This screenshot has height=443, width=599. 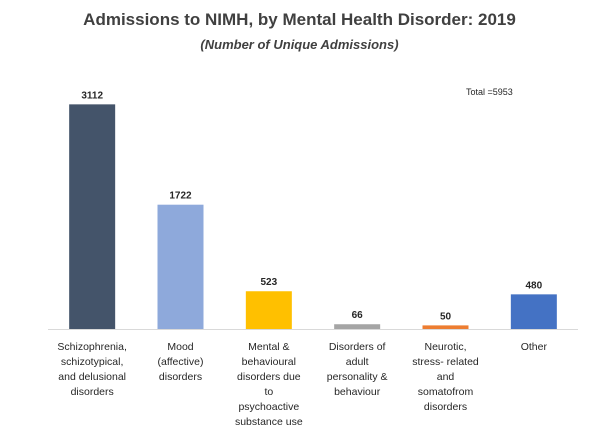 I want to click on category-label-line: to, so click(x=269, y=392).